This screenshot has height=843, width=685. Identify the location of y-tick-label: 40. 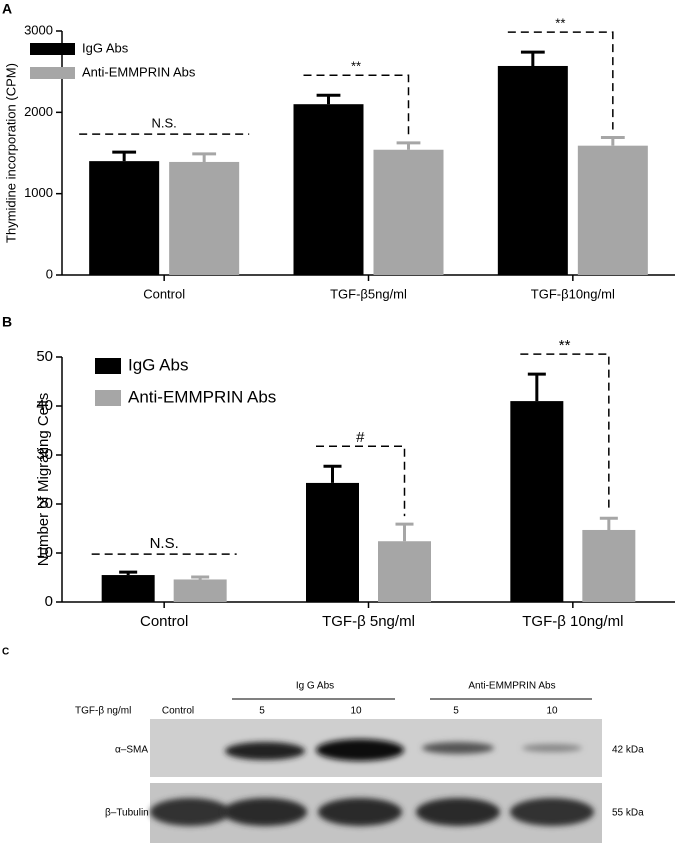
(44, 405).